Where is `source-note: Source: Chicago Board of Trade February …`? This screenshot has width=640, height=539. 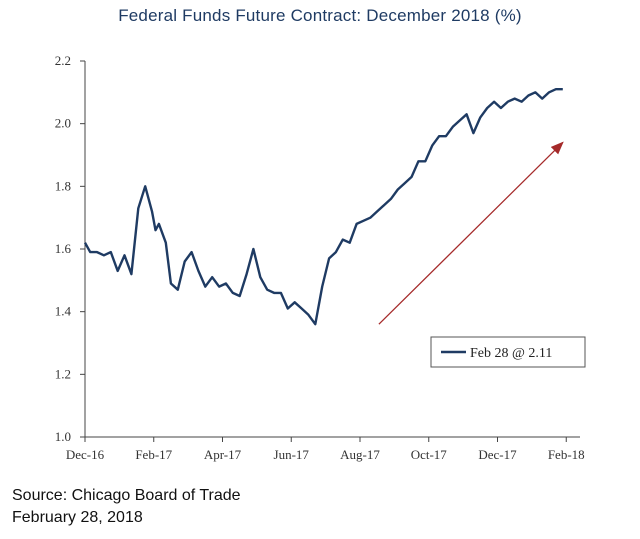 source-note: Source: Chicago Board of Trade February … is located at coordinates (126, 507).